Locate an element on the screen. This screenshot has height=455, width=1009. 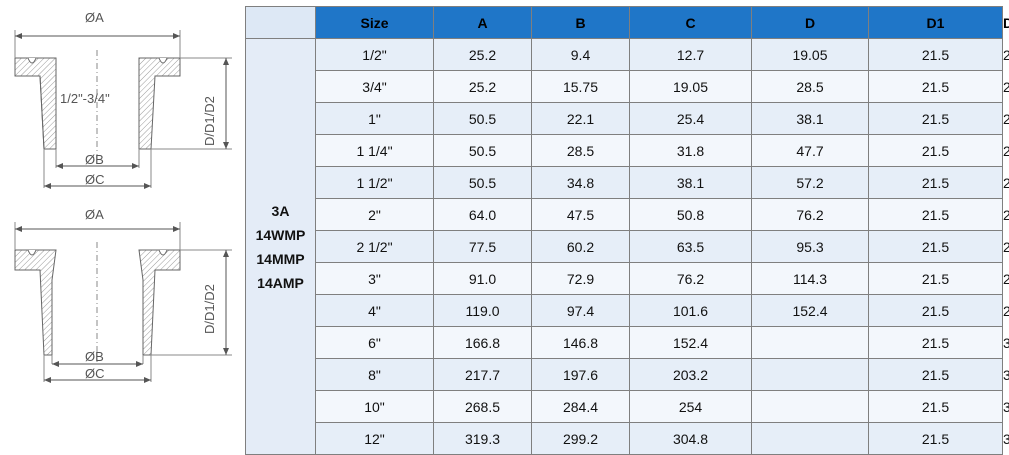
cell-c: 38.1 is located at coordinates (690, 182).